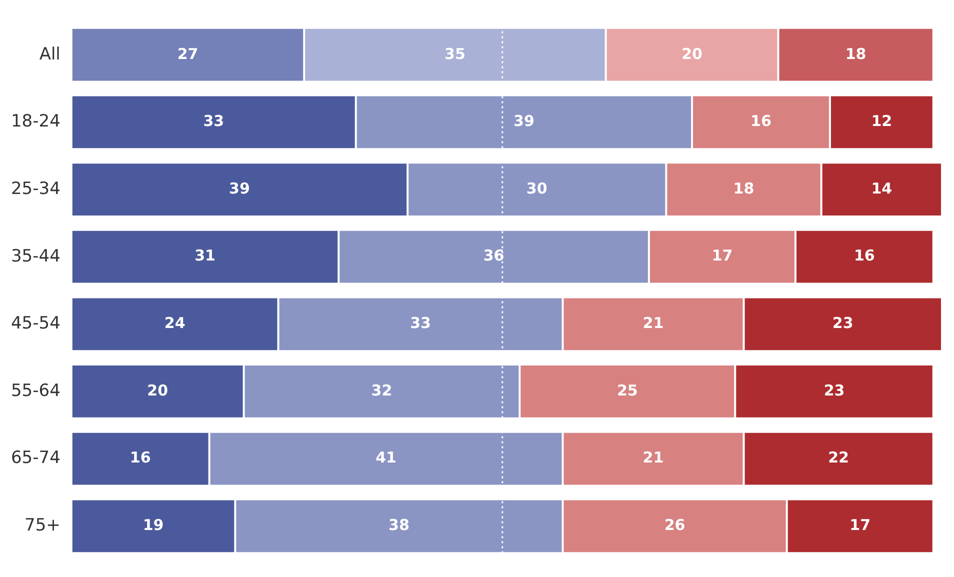 Image resolution: width=954 pixels, height=577 pixels. What do you see at coordinates (153, 525) in the screenshot?
I see `data-label: 19` at bounding box center [153, 525].